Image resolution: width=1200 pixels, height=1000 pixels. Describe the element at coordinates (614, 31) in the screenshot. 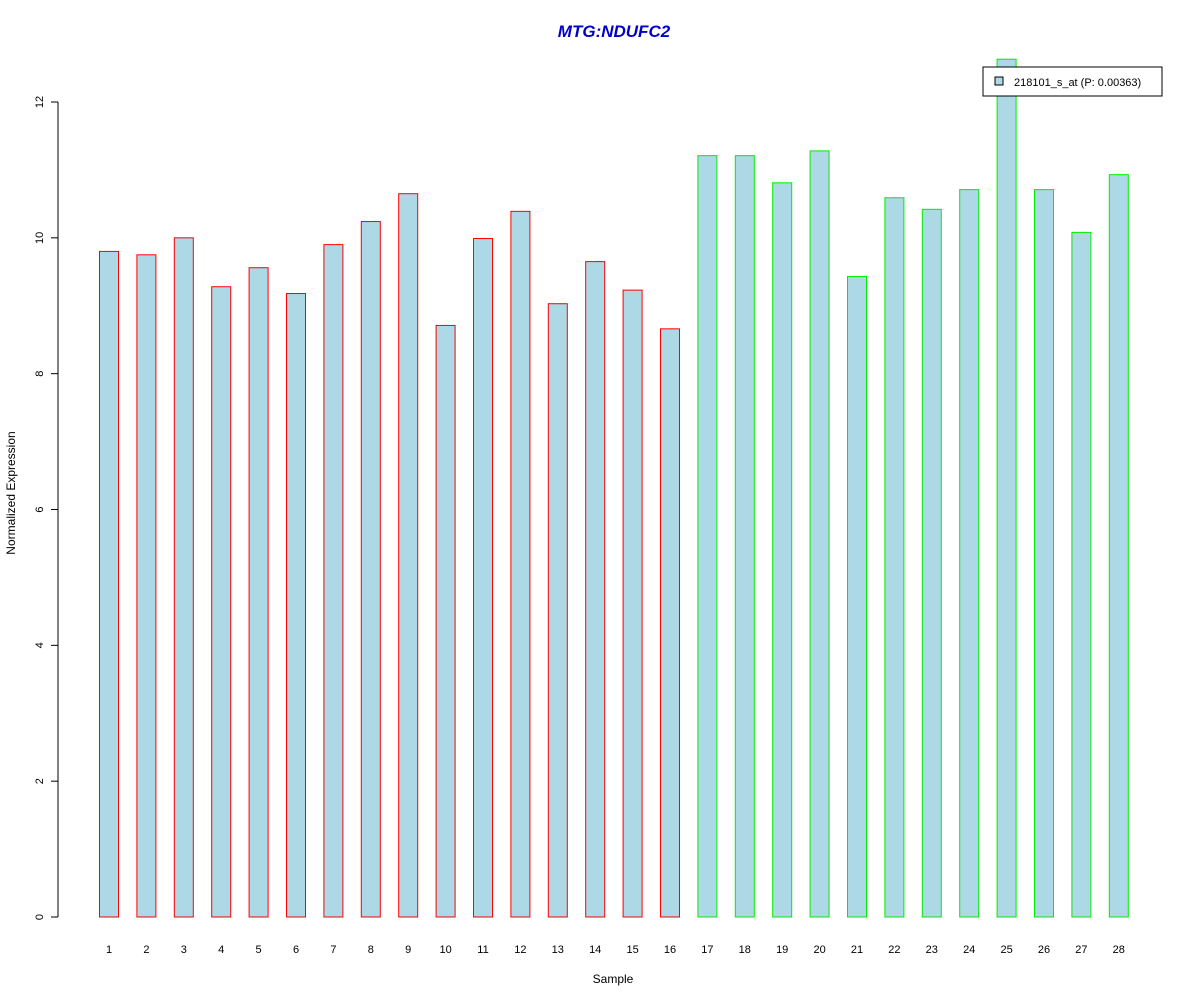

I see `chart-title: MTG:NDUFC2` at that location.